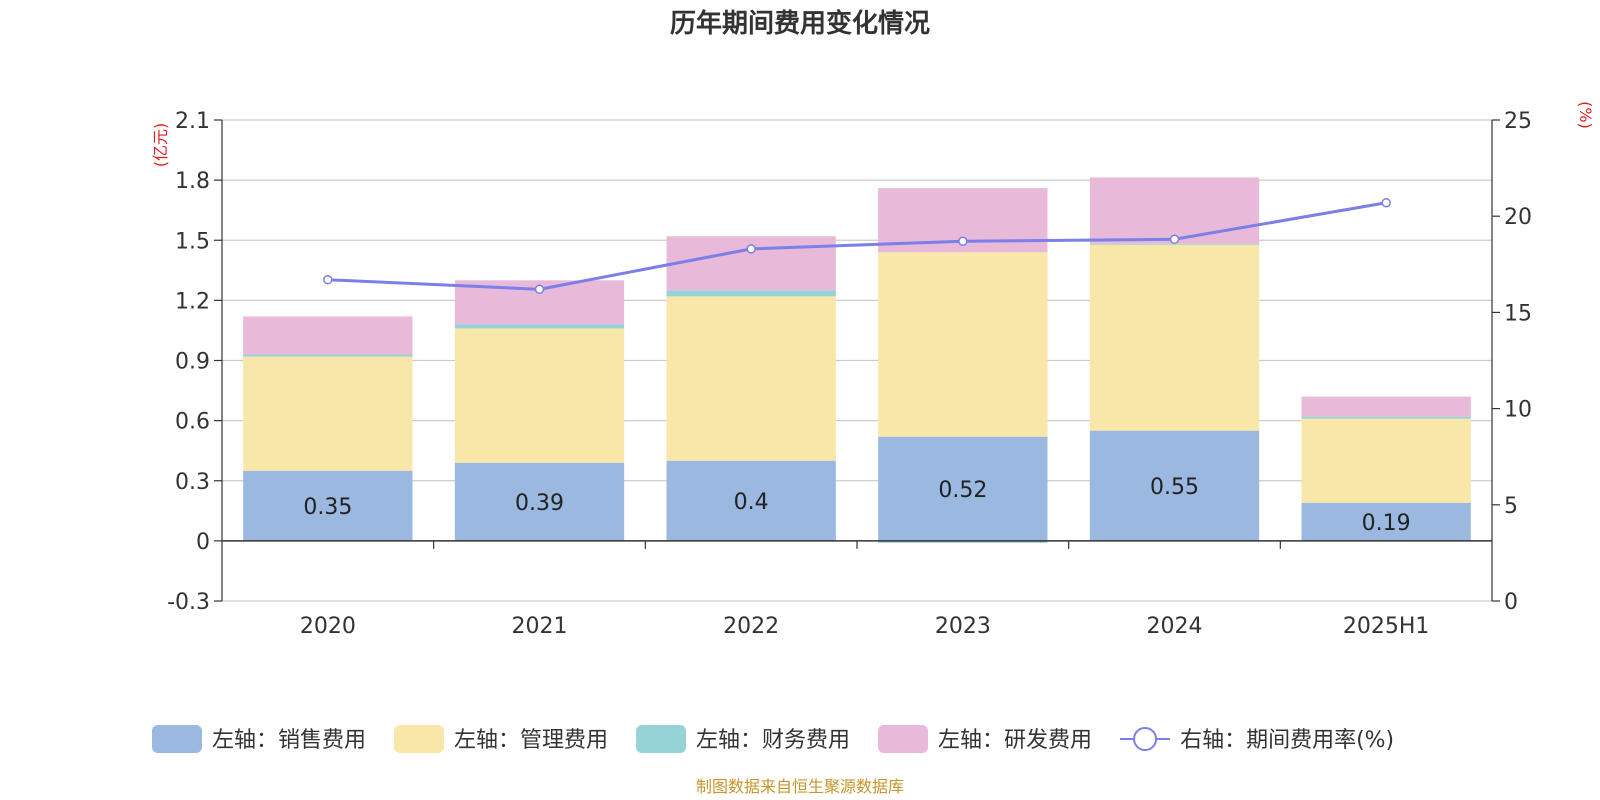 Image resolution: width=1600 pixels, height=800 pixels. What do you see at coordinates (963, 626) in the screenshot?
I see `category-label: 2023` at bounding box center [963, 626].